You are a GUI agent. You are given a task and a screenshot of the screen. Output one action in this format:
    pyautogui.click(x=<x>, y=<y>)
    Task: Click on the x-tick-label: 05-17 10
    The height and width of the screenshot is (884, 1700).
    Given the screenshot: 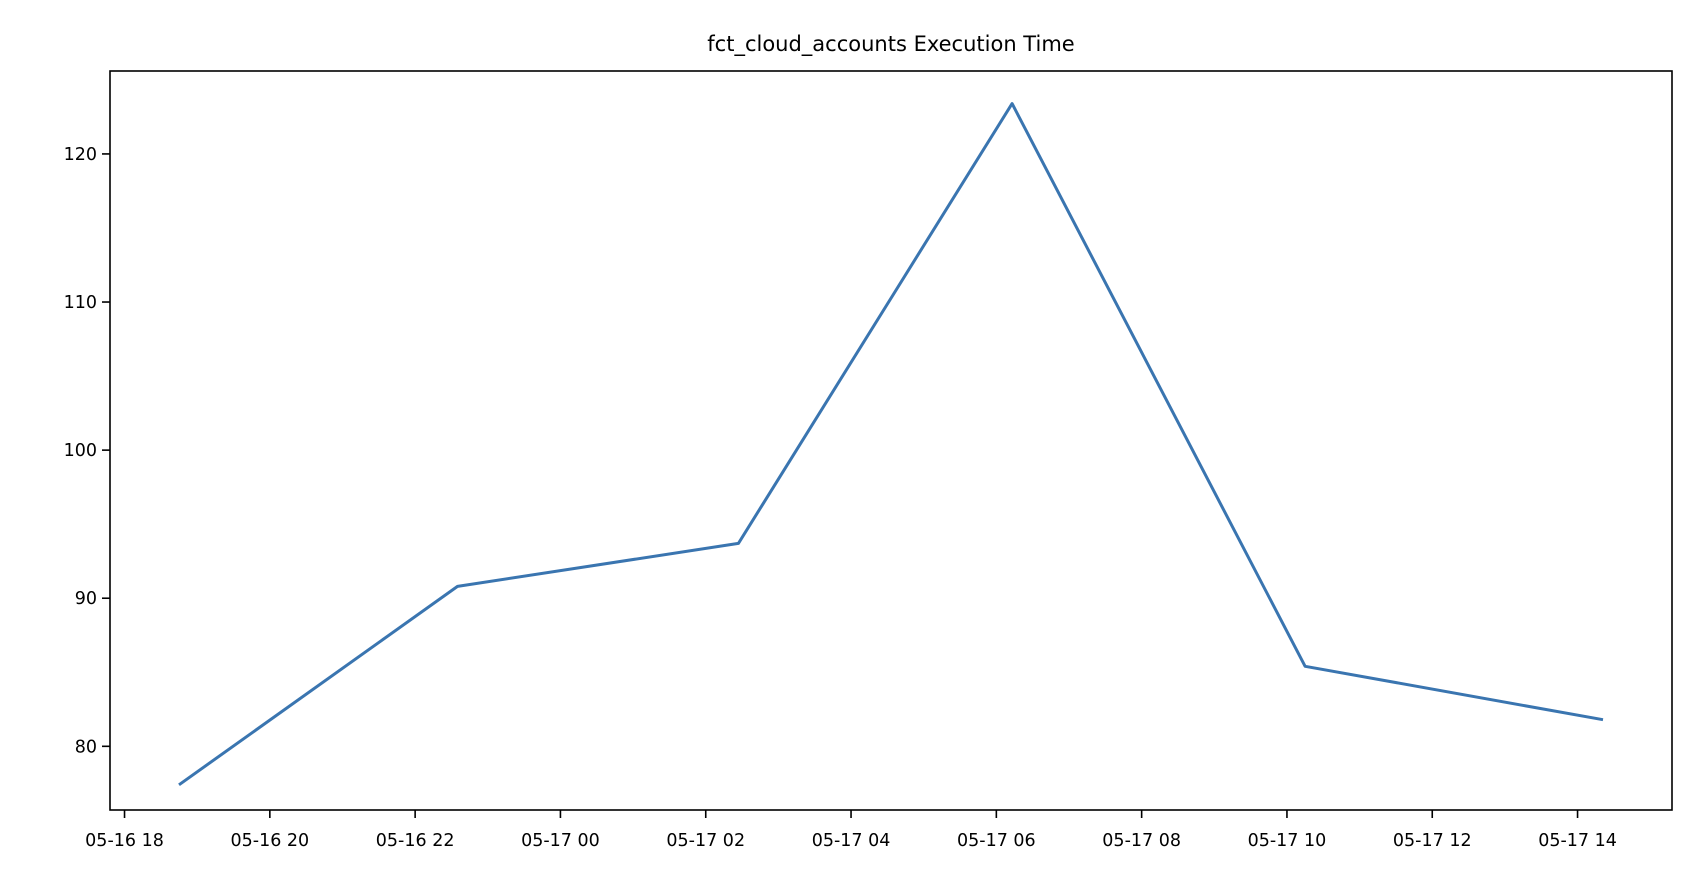 What is the action you would take?
    pyautogui.click(x=1287, y=841)
    